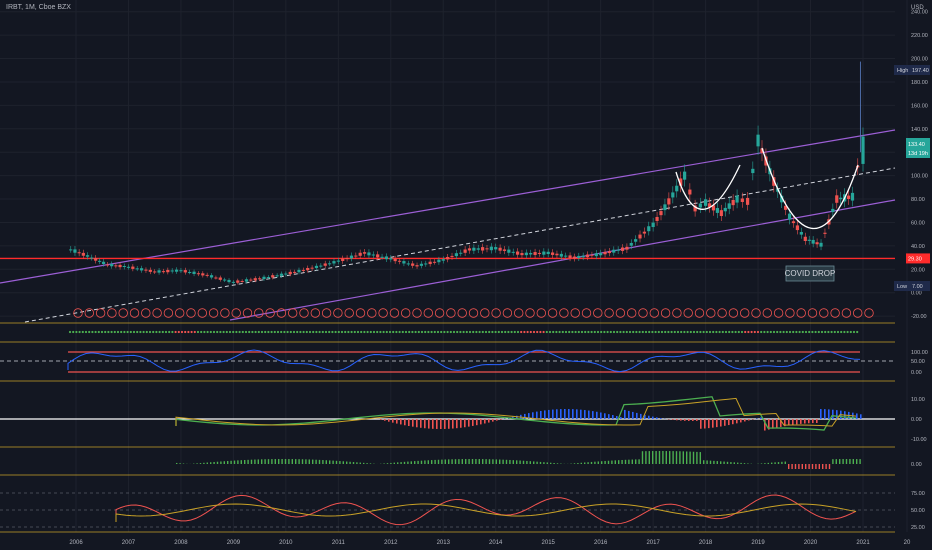  Describe the element at coordinates (918, 362) in the screenshot. I see `osc-tick-label: 50.00` at that location.